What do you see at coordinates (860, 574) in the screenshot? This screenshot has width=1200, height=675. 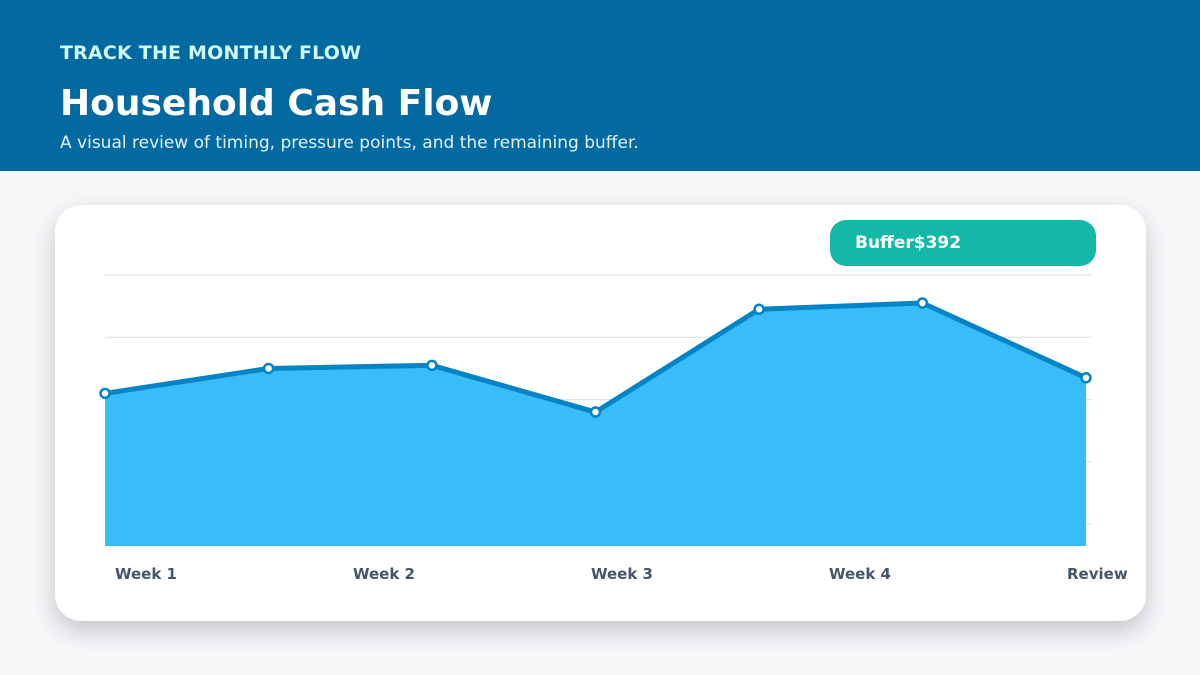 I see `x-tick-label: Week 4` at bounding box center [860, 574].